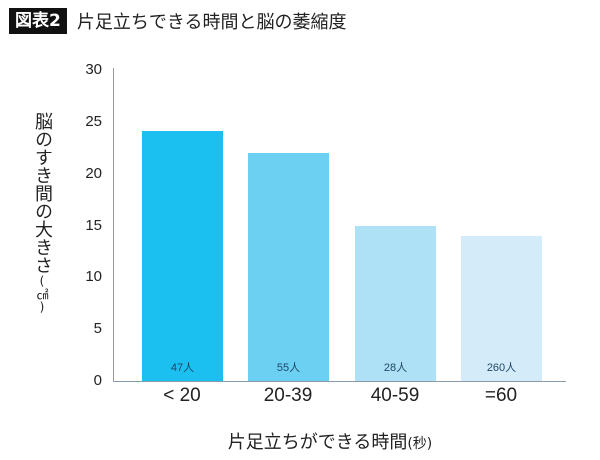 This screenshot has width=600, height=460. What do you see at coordinates (420, 444) in the screenshot?
I see `x-axis-unit: (秒)` at bounding box center [420, 444].